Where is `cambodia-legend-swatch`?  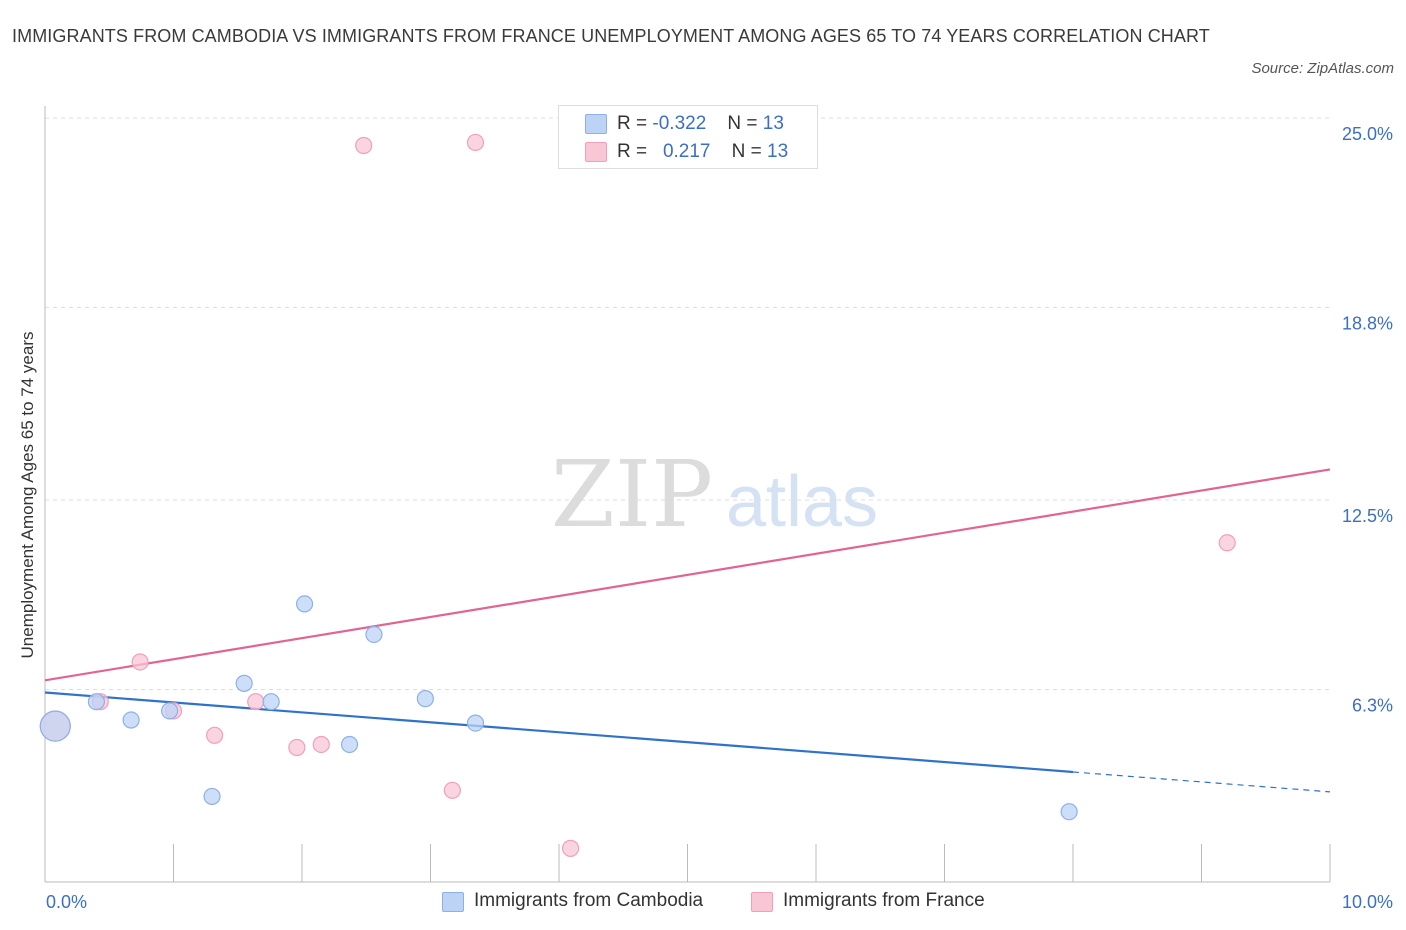
cambodia-legend-swatch is located at coordinates (453, 902).